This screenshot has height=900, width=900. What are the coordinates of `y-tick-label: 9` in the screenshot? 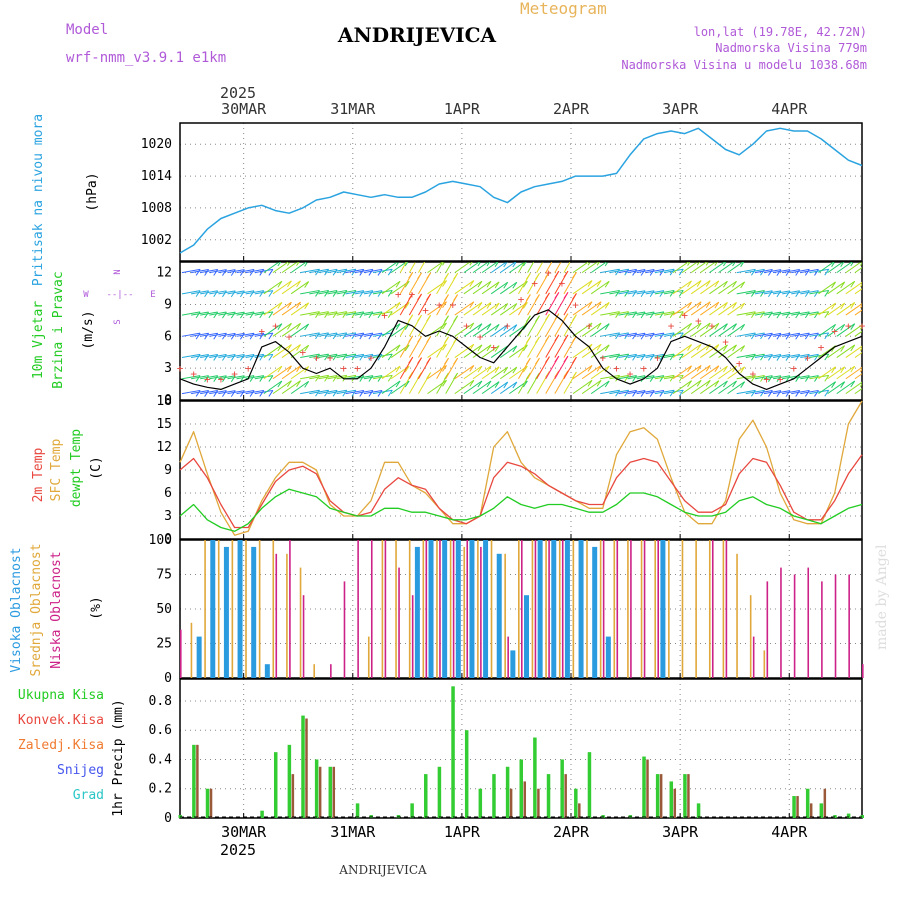 It's located at (168, 470).